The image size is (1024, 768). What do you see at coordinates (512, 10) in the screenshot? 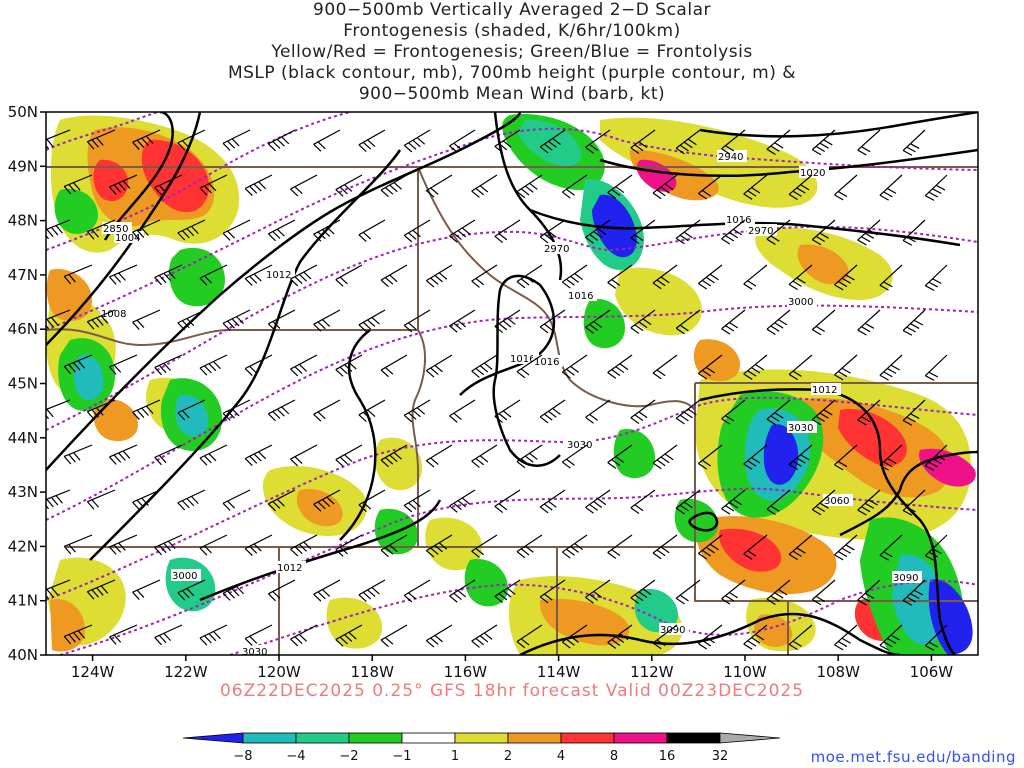
I see `title-line: 900−500mb Vertically Averaged 2−D Scalar` at bounding box center [512, 10].